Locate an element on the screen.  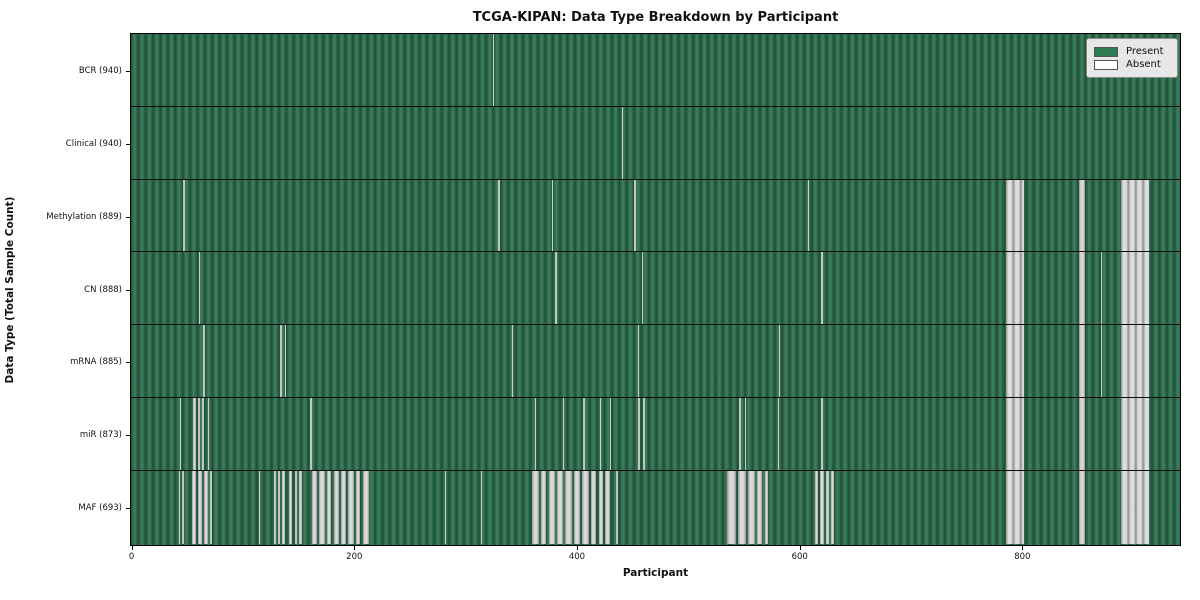
x-axis-label: Participant is located at coordinates (655, 573).